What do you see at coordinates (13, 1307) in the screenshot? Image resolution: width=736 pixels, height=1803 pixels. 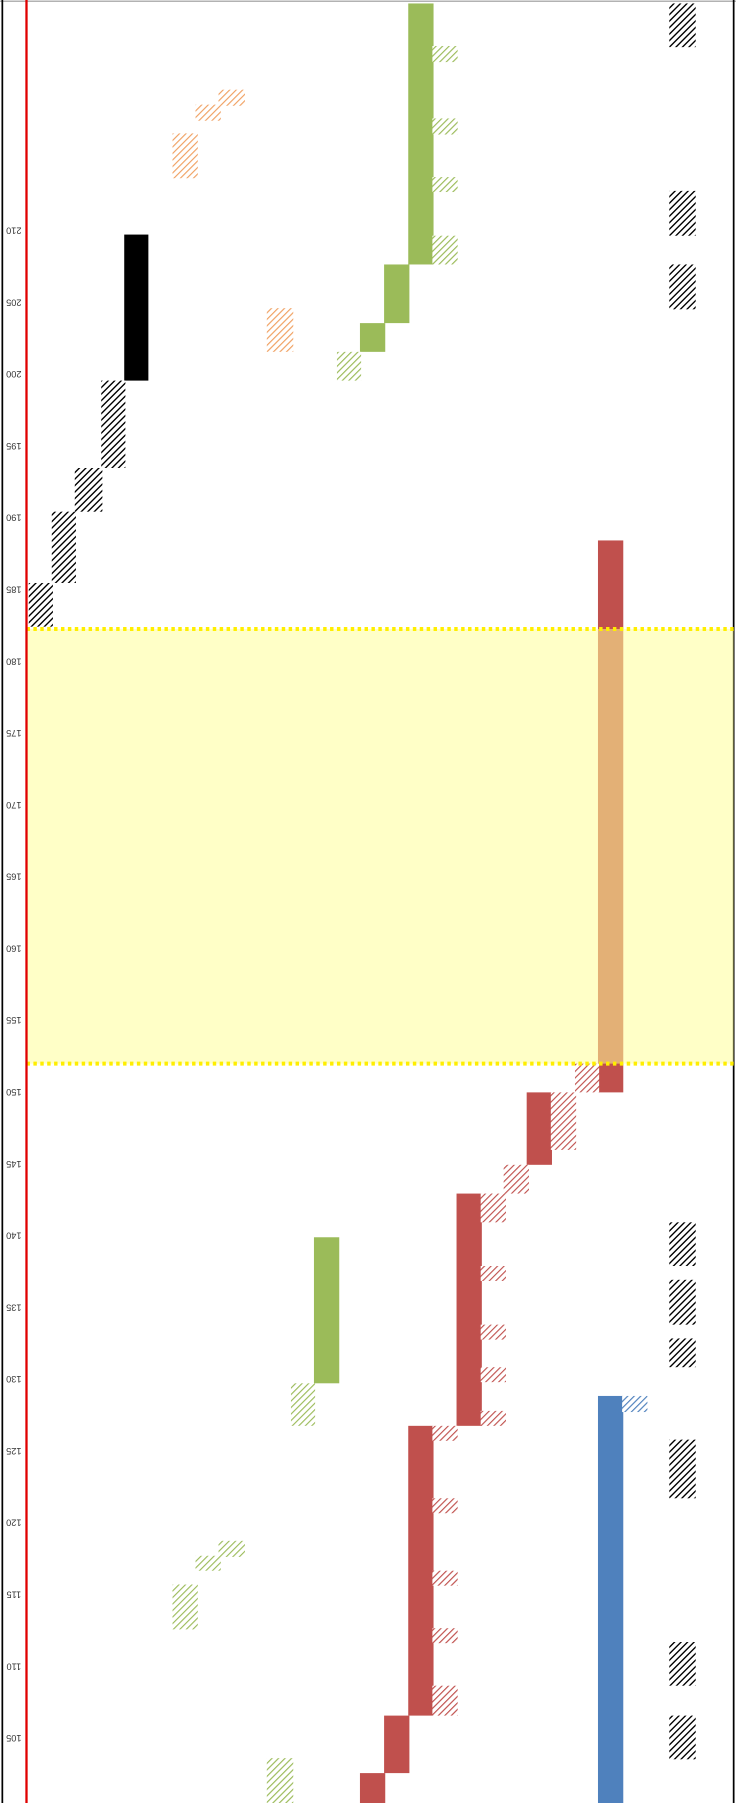 I see `tick-label: 135` at bounding box center [13, 1307].